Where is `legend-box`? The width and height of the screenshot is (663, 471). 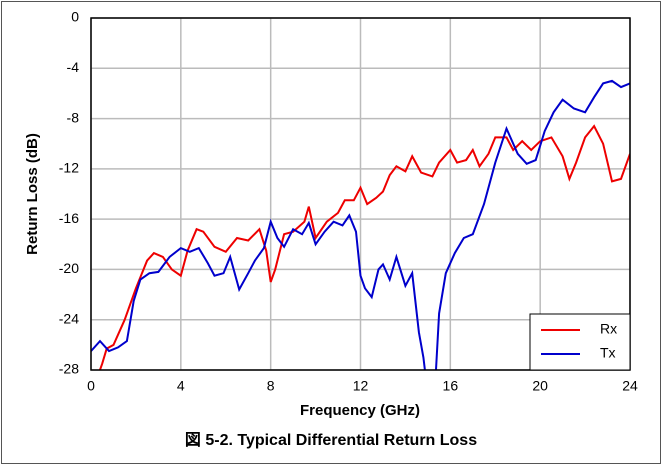
legend-box is located at coordinates (580, 342).